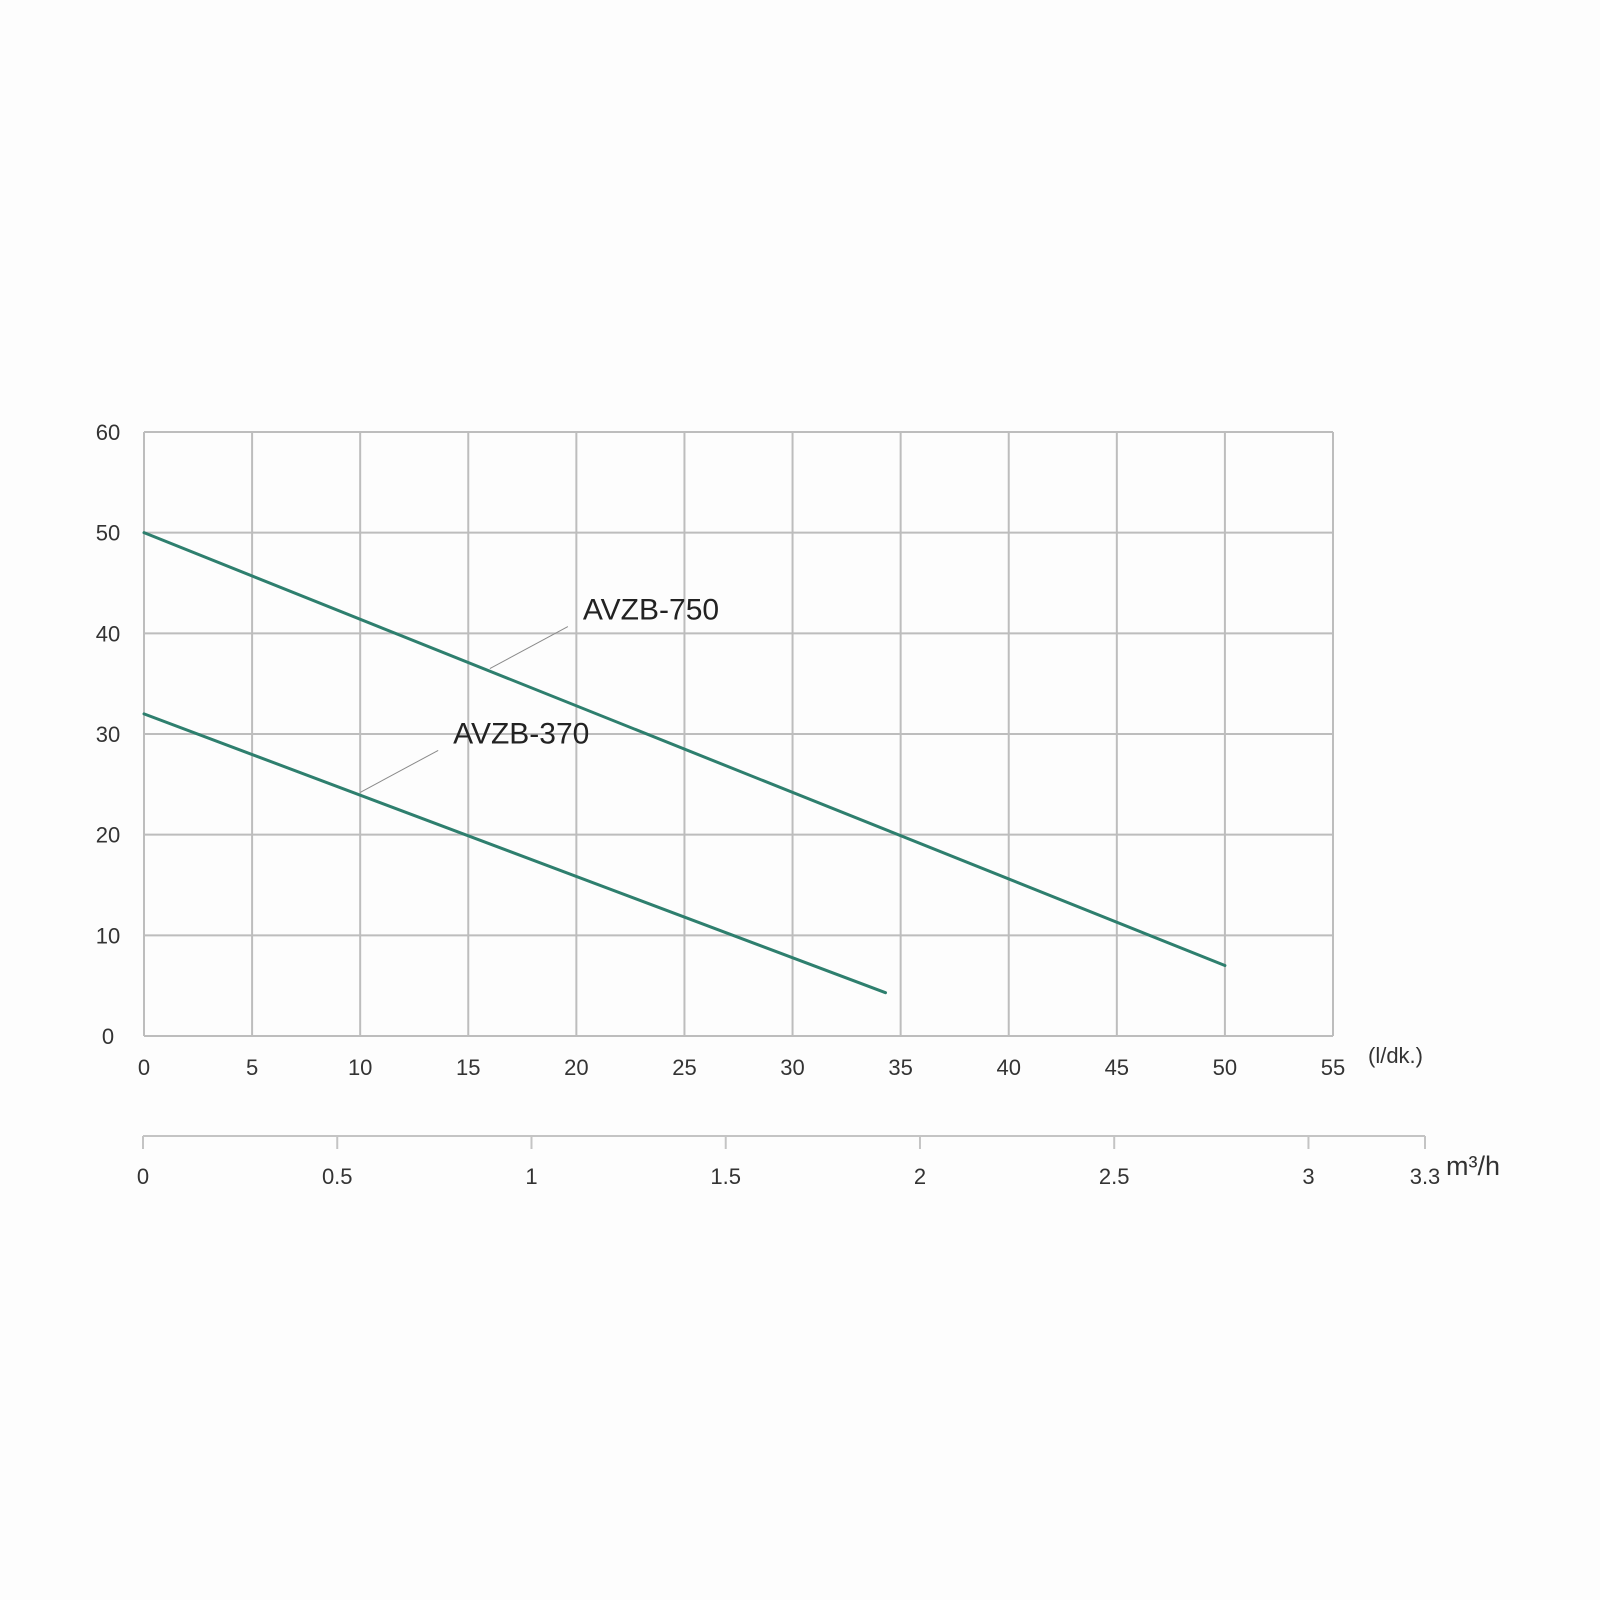 Image resolution: width=1600 pixels, height=1600 pixels. I want to click on x-tick-label: 10, so click(360, 1067).